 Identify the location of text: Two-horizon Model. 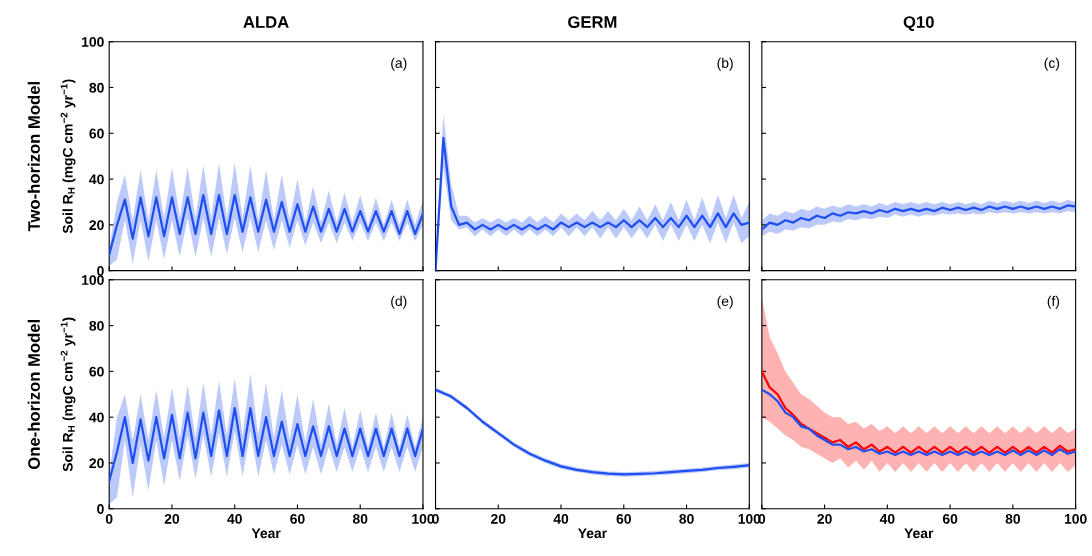
(33, 157).